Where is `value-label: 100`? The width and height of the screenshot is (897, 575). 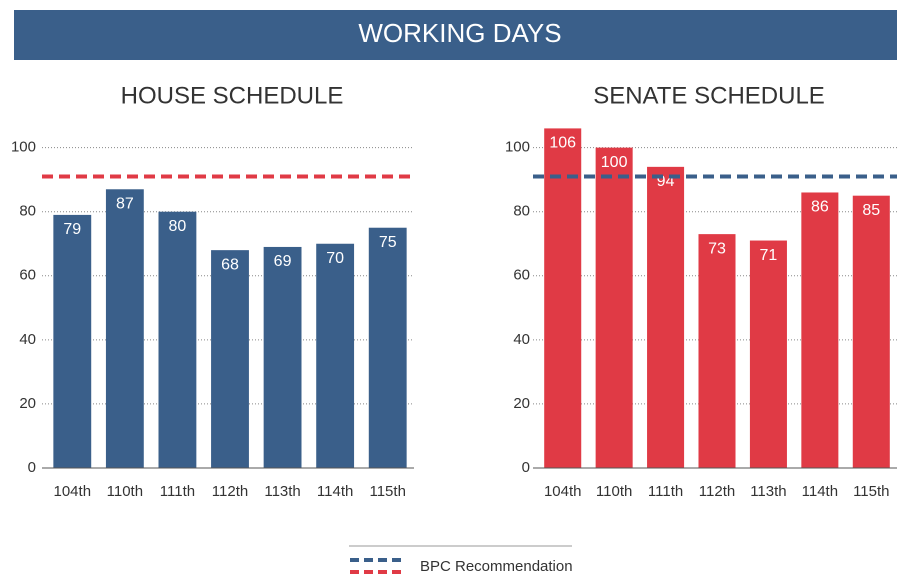
value-label: 100 is located at coordinates (614, 162).